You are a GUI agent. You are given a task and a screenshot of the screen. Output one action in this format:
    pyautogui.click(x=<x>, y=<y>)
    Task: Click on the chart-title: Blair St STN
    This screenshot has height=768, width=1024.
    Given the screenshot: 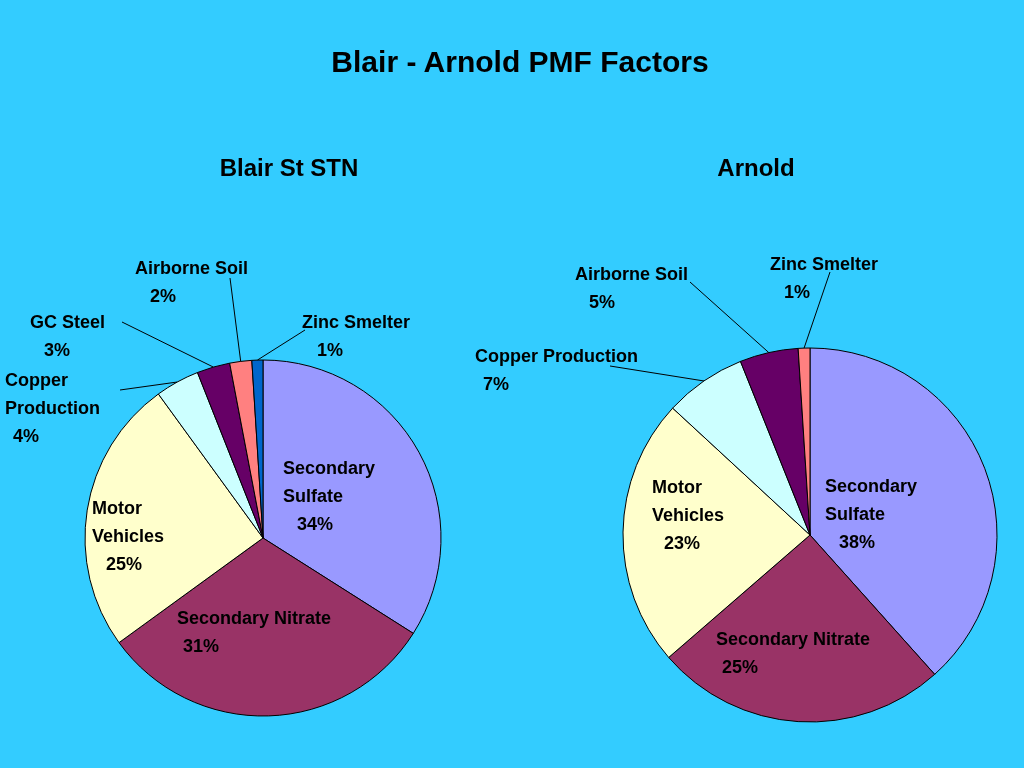 What is the action you would take?
    pyautogui.click(x=289, y=167)
    